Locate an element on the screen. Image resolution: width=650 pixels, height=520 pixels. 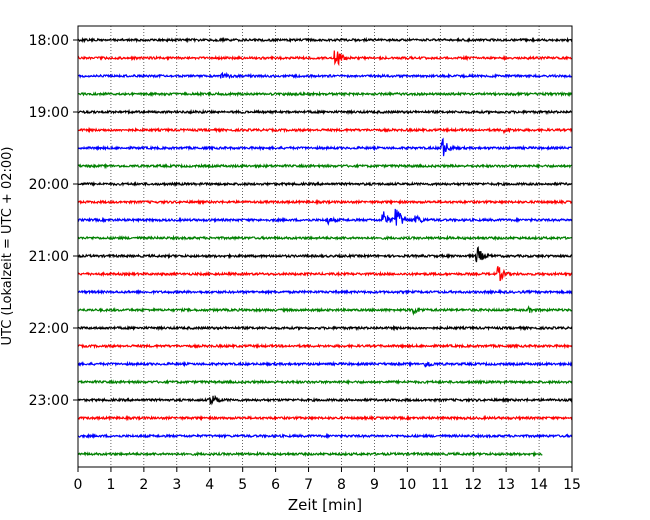
x-tick-label: 2 is located at coordinates (143, 485).